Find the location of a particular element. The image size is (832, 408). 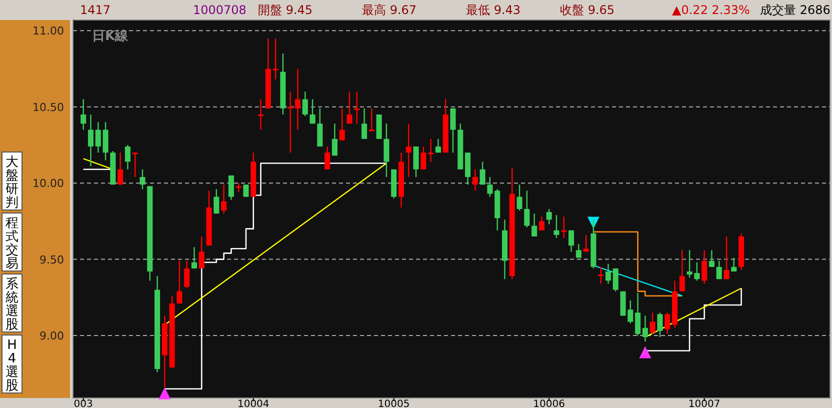

y-tick-label: 9.00 is located at coordinates (52, 336).